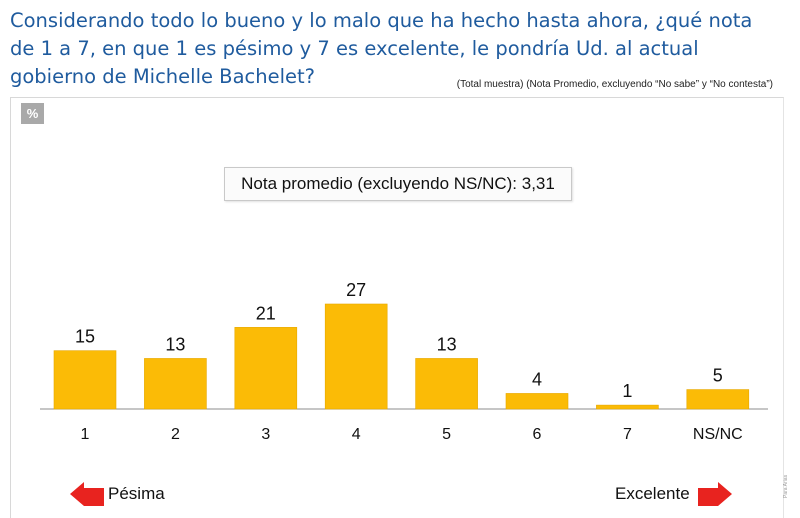  I want to click on category-tick-label: 5, so click(446, 434).